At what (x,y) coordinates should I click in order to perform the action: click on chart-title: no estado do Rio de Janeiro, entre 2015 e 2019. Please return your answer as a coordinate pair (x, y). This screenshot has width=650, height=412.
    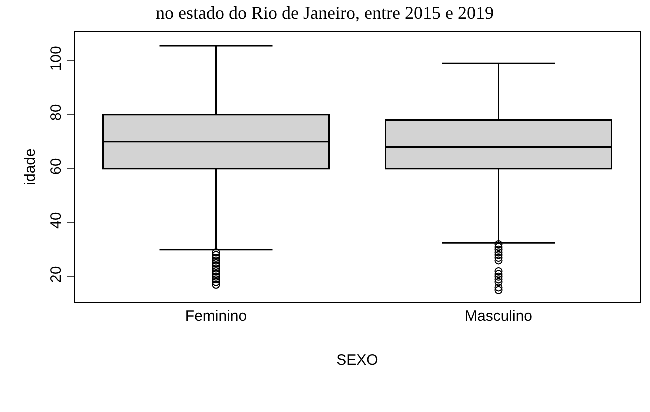
    Looking at the image, I should click on (325, 12).